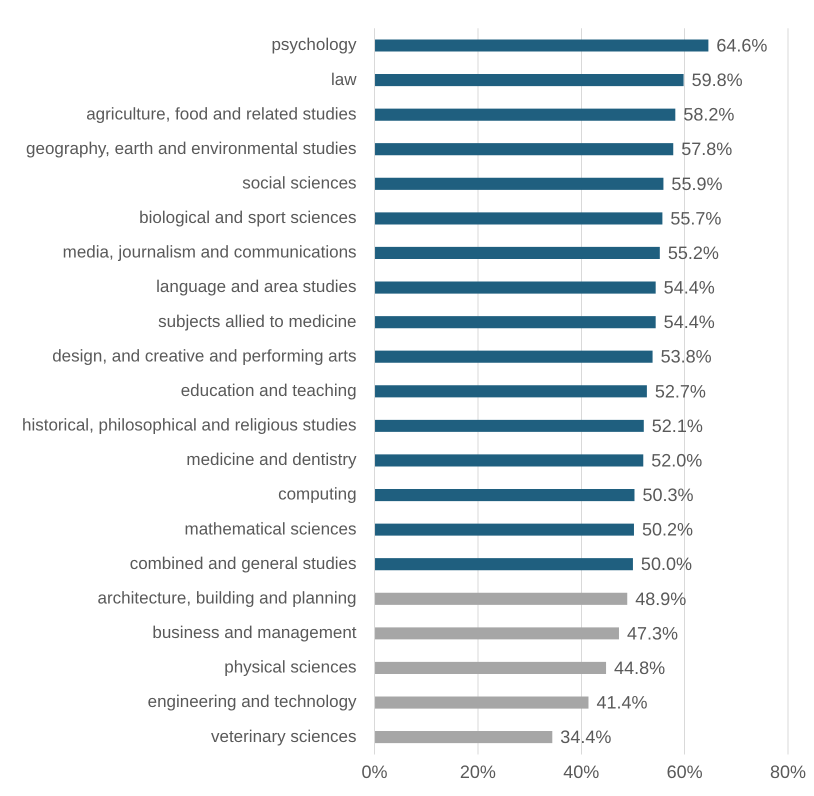  Describe the element at coordinates (257, 321) in the screenshot. I see `y-tick-label: subjects allied to medicine` at that location.